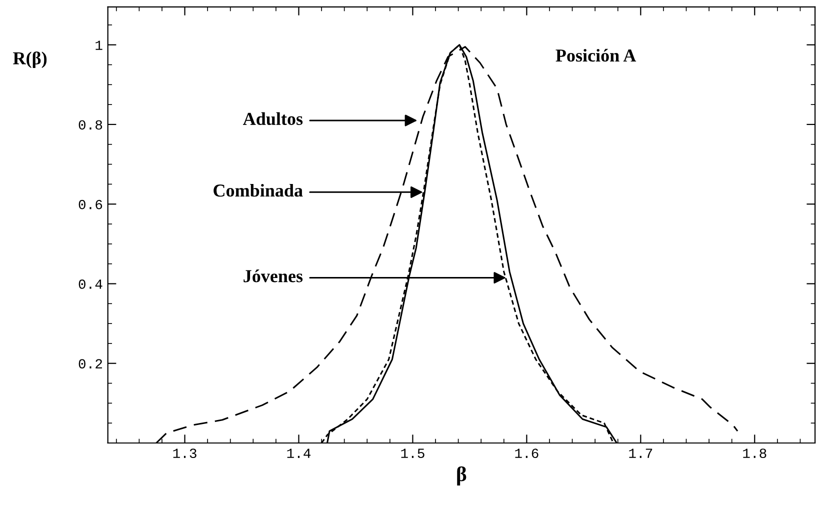 The width and height of the screenshot is (817, 518). Describe the element at coordinates (184, 453) in the screenshot. I see `x-tick-label: 1.3` at that location.